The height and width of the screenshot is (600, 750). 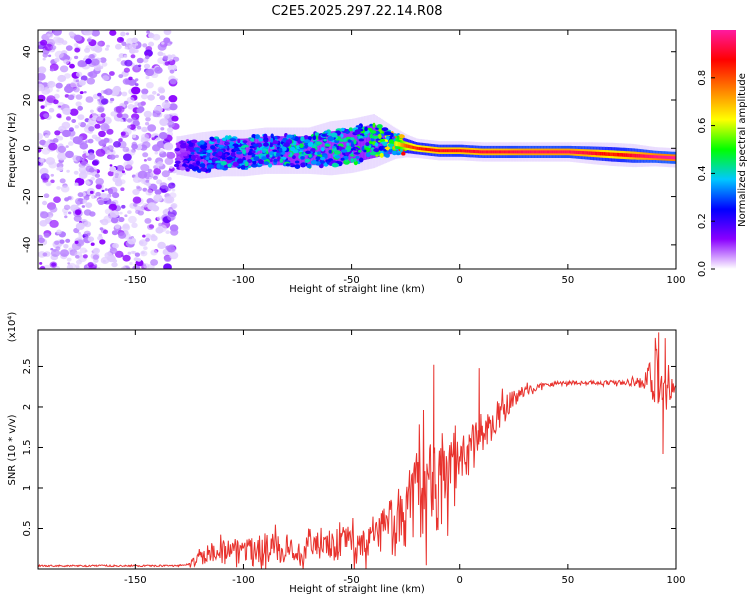 What do you see at coordinates (567, 580) in the screenshot?
I see `x-tick-label: 50` at bounding box center [567, 580].